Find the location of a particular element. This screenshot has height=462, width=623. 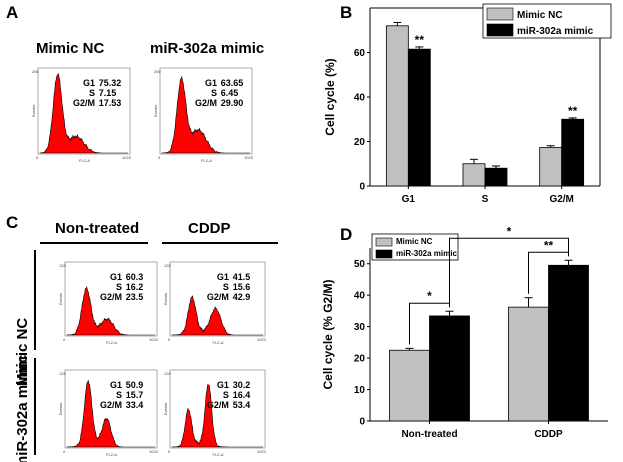

histogram-c-nc-nontreated: 128 0 1023 FL2-A Events G1 60.3 S 16.2 G2/M 23.5 is located at coordinates (108, 303).